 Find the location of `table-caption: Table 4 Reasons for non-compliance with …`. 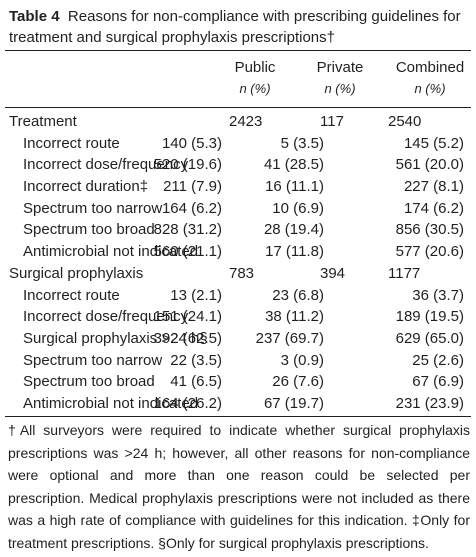

table-caption: Table 4 Reasons for non-compliance with … is located at coordinates (239, 27).